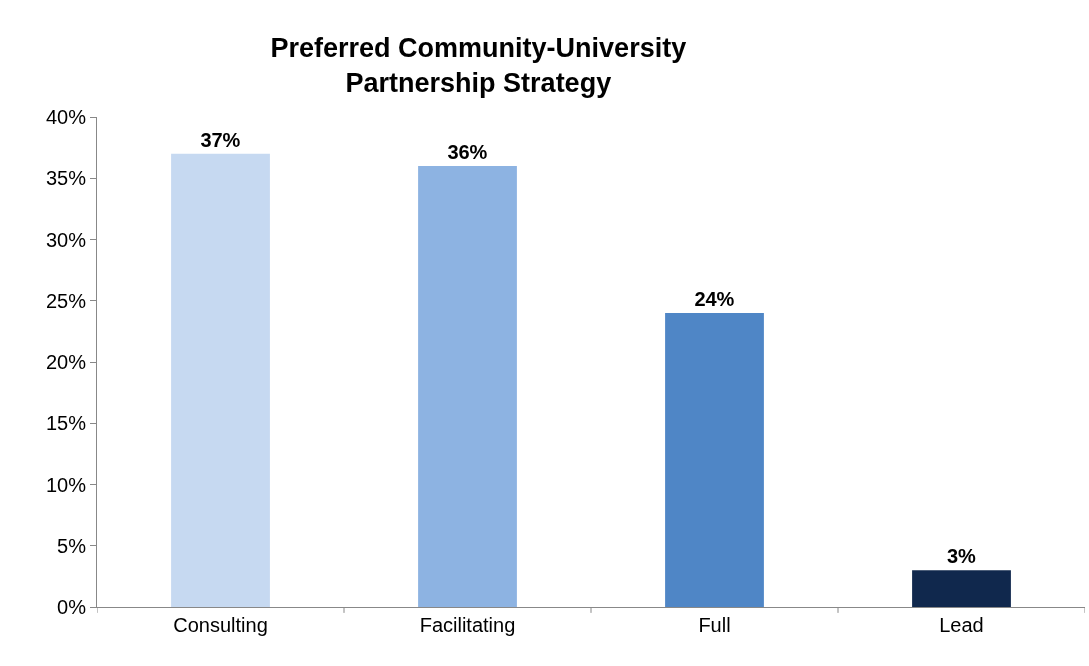 The image size is (1089, 666). I want to click on data-label: 36%, so click(467, 152).